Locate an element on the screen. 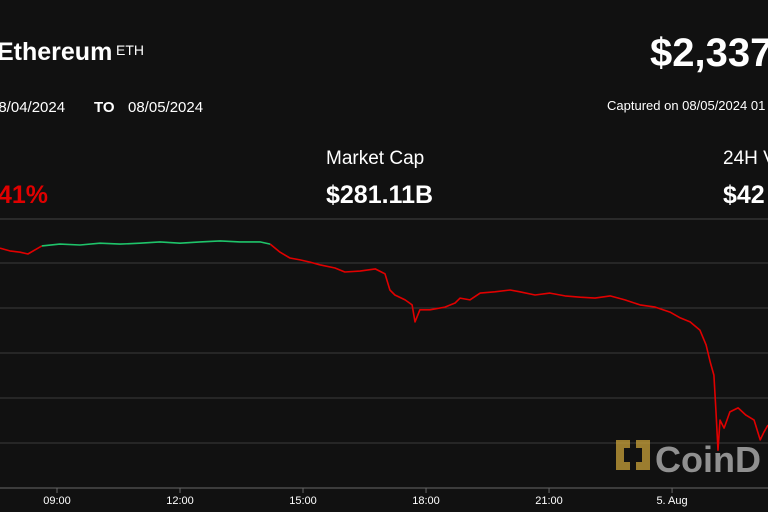  date-to: 08/05/2024 is located at coordinates (165, 107).